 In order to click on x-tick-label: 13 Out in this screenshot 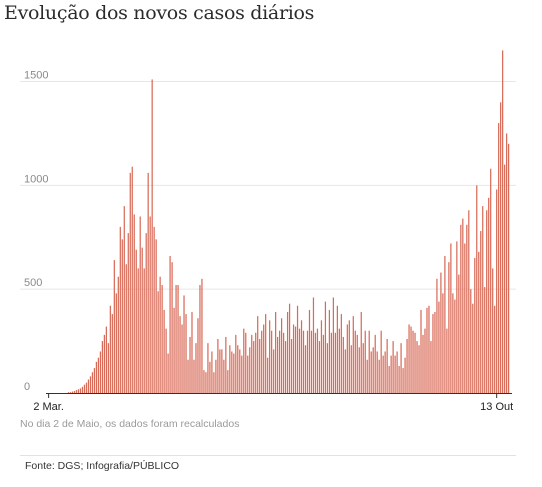, I will do `click(496, 407)`.